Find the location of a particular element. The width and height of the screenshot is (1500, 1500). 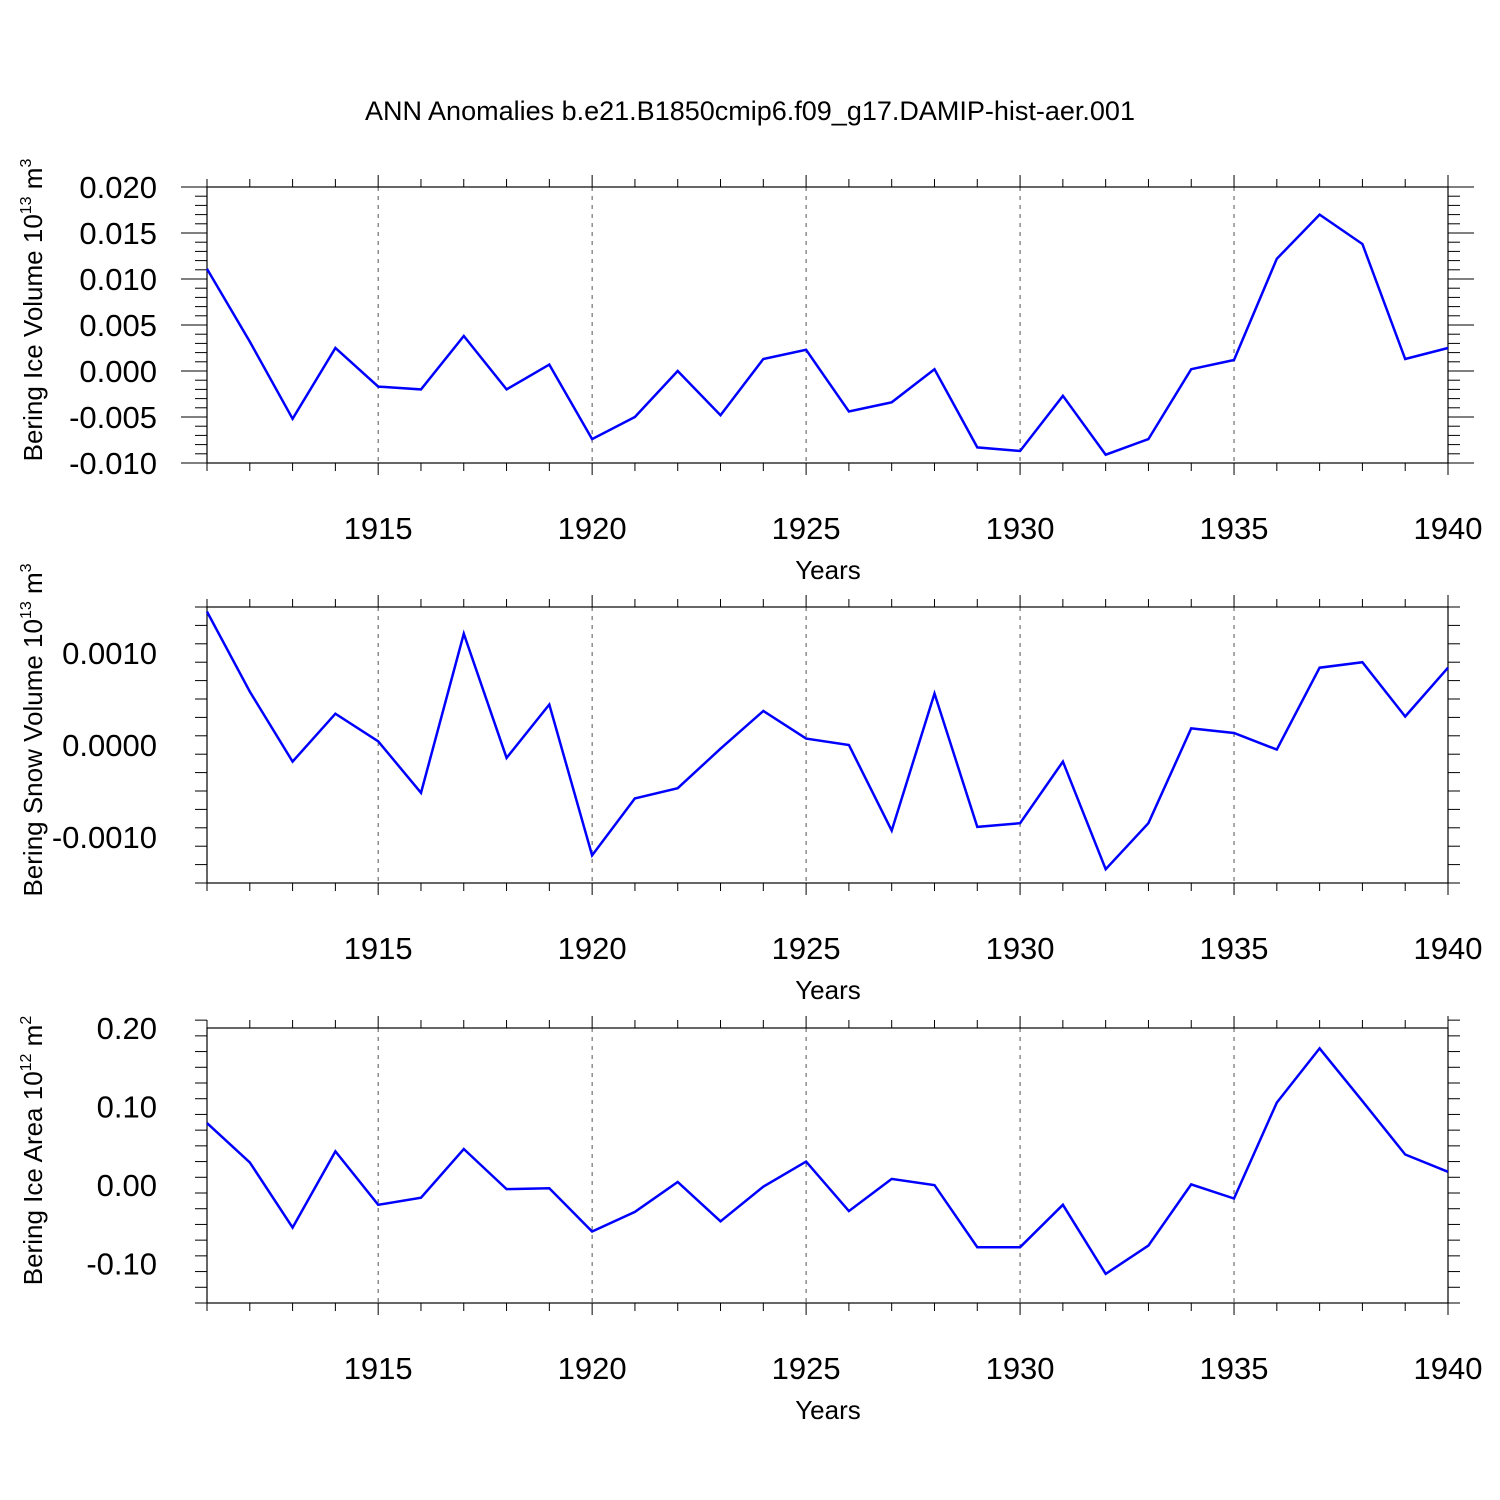

y-tick-label: -0.10 is located at coordinates (121, 1264).